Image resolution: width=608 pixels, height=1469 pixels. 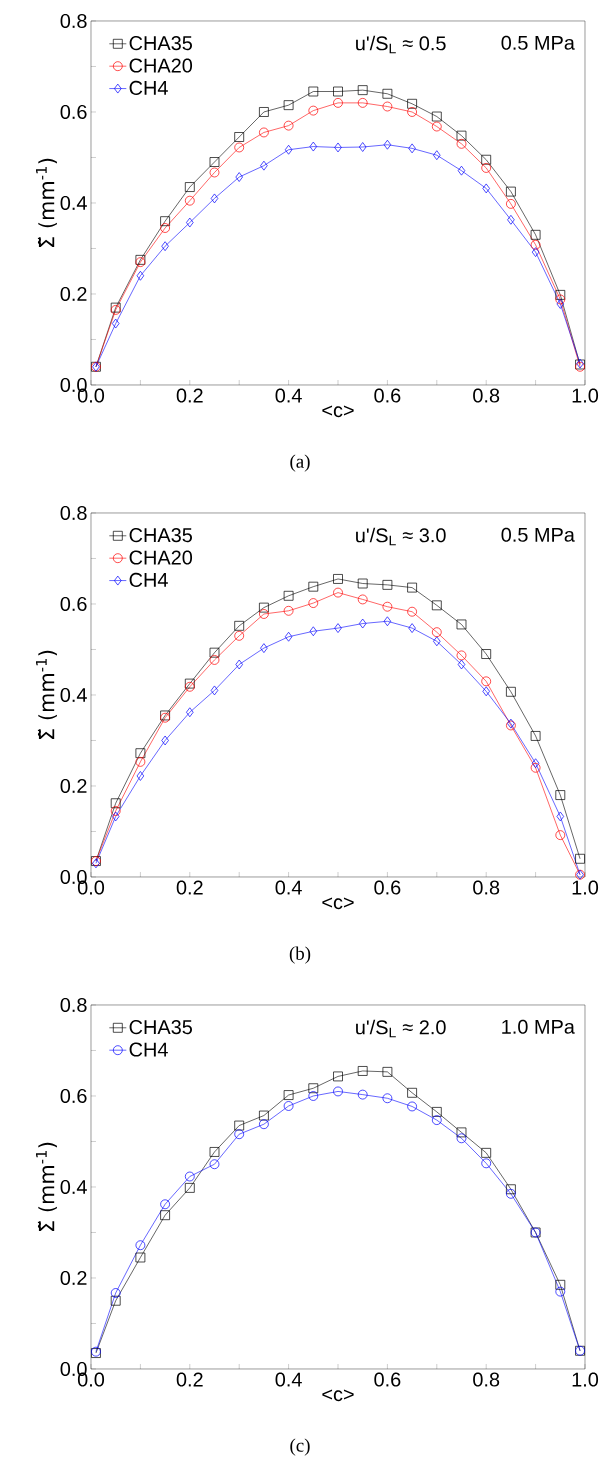 What do you see at coordinates (538, 1026) in the screenshot?
I see `annotation: 1.0 MPa` at bounding box center [538, 1026].